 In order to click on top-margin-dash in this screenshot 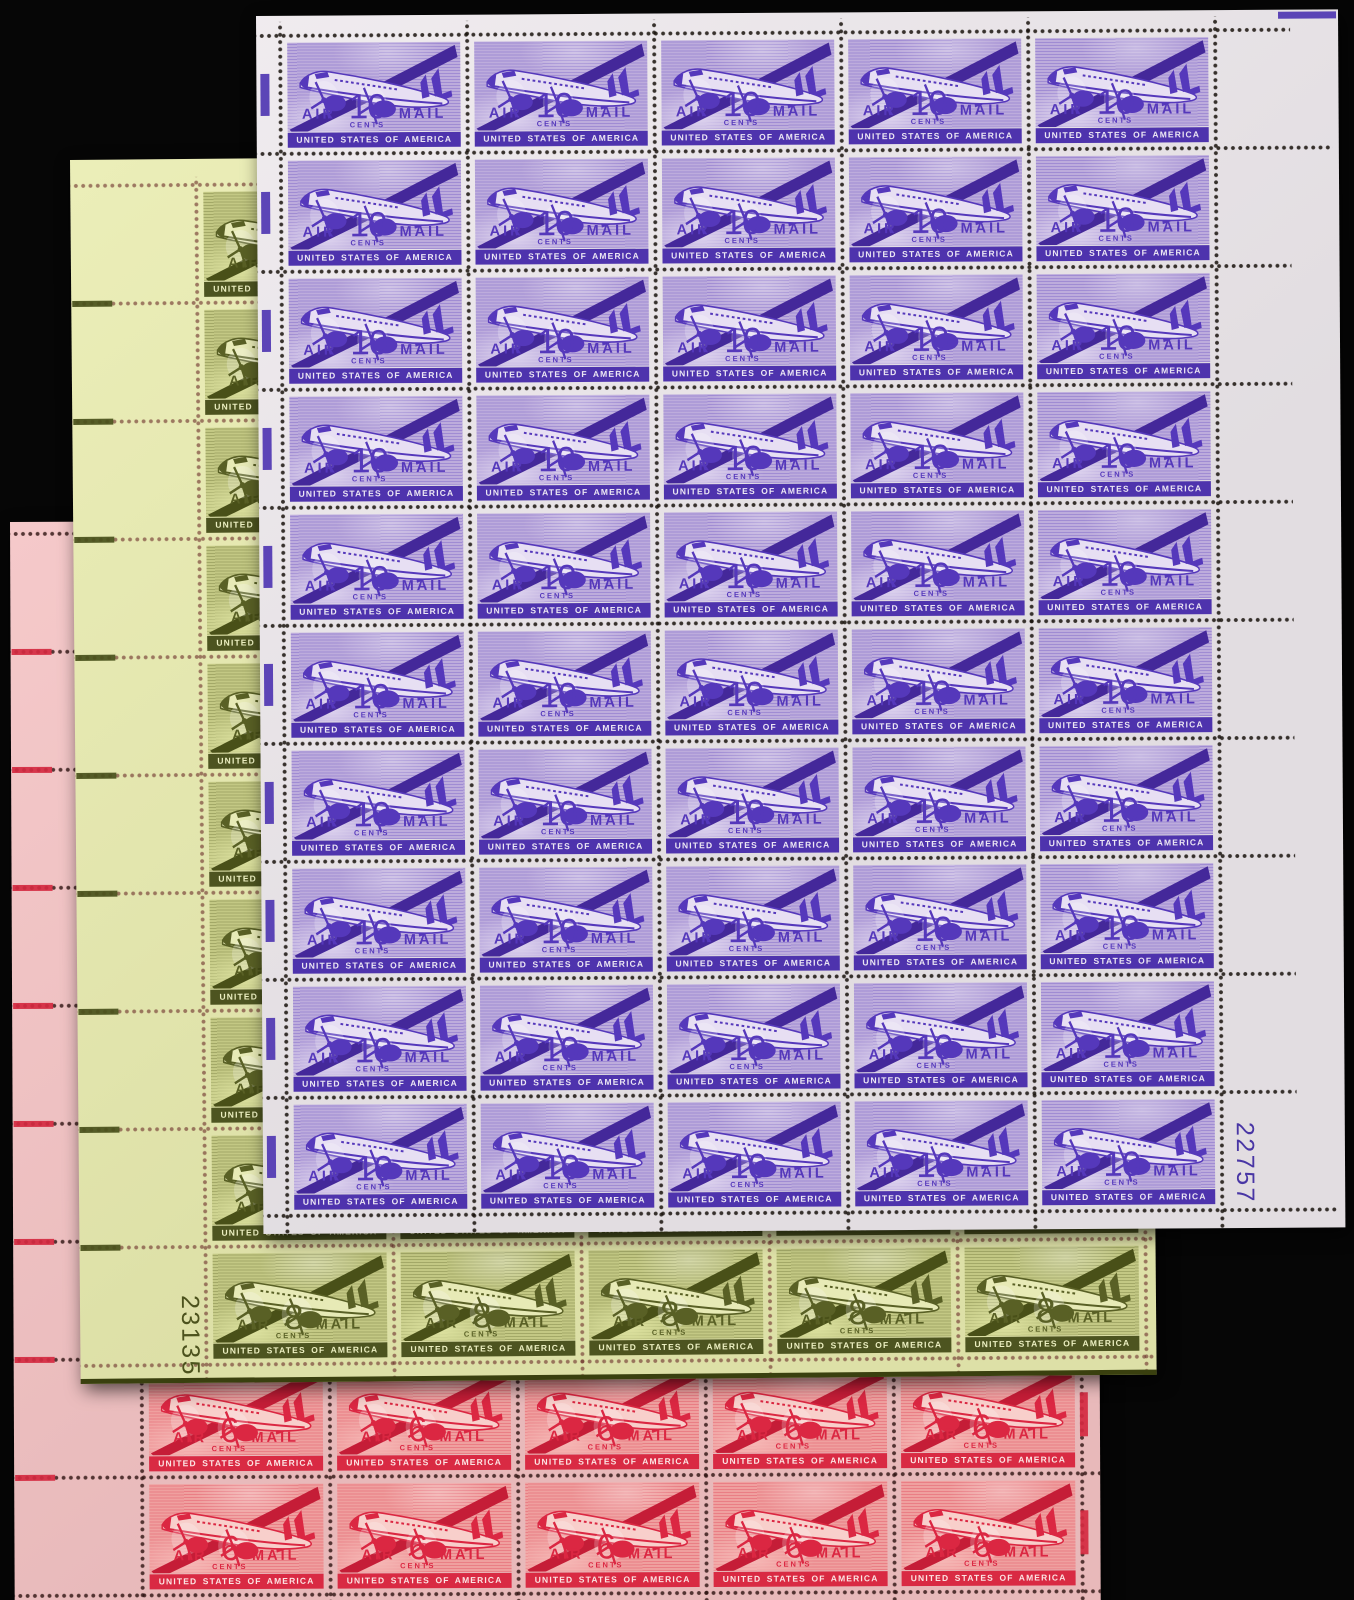, I will do `click(1307, 15)`.